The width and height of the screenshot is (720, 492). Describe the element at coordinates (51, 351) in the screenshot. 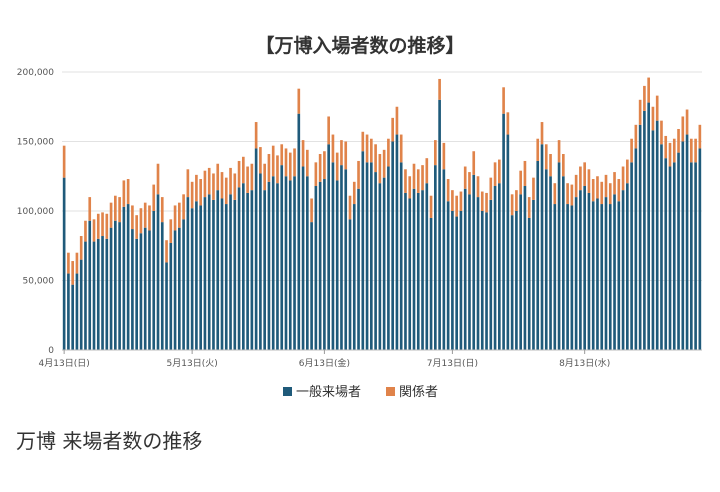

I see `y-tick-label: 0` at that location.